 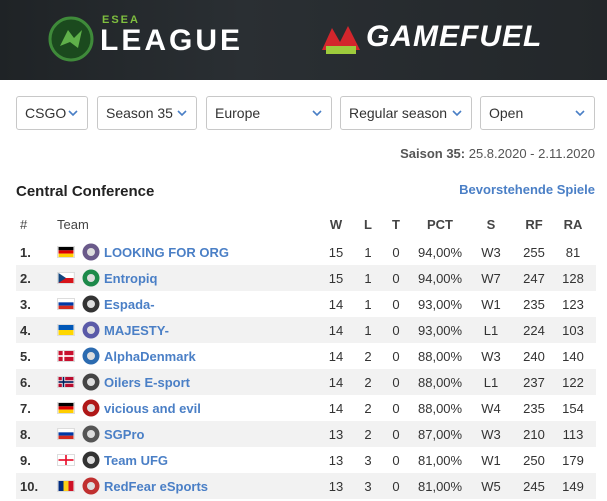 I want to click on streak-cell: W1, so click(x=491, y=460).